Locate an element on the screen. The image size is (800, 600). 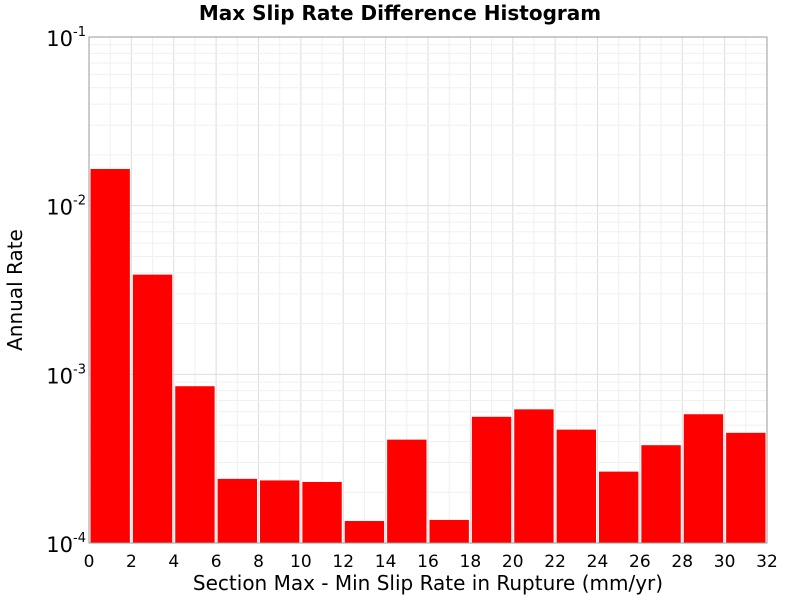
x-tick-label: 32 is located at coordinates (767, 562).